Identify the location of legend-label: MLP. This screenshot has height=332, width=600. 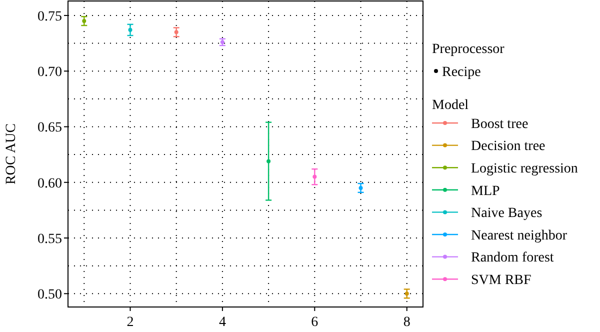
(485, 191).